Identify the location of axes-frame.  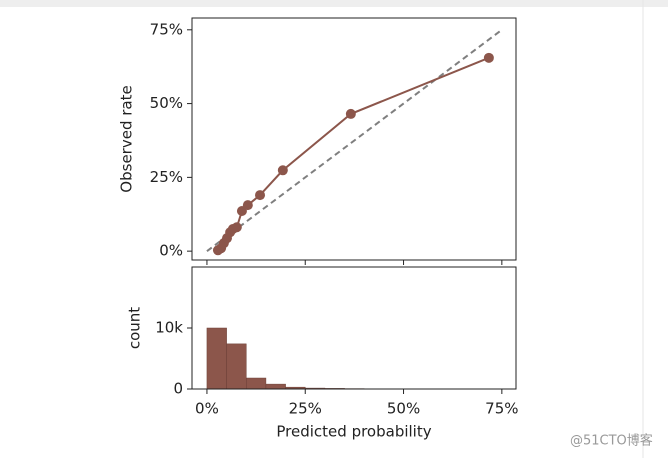
(354, 328).